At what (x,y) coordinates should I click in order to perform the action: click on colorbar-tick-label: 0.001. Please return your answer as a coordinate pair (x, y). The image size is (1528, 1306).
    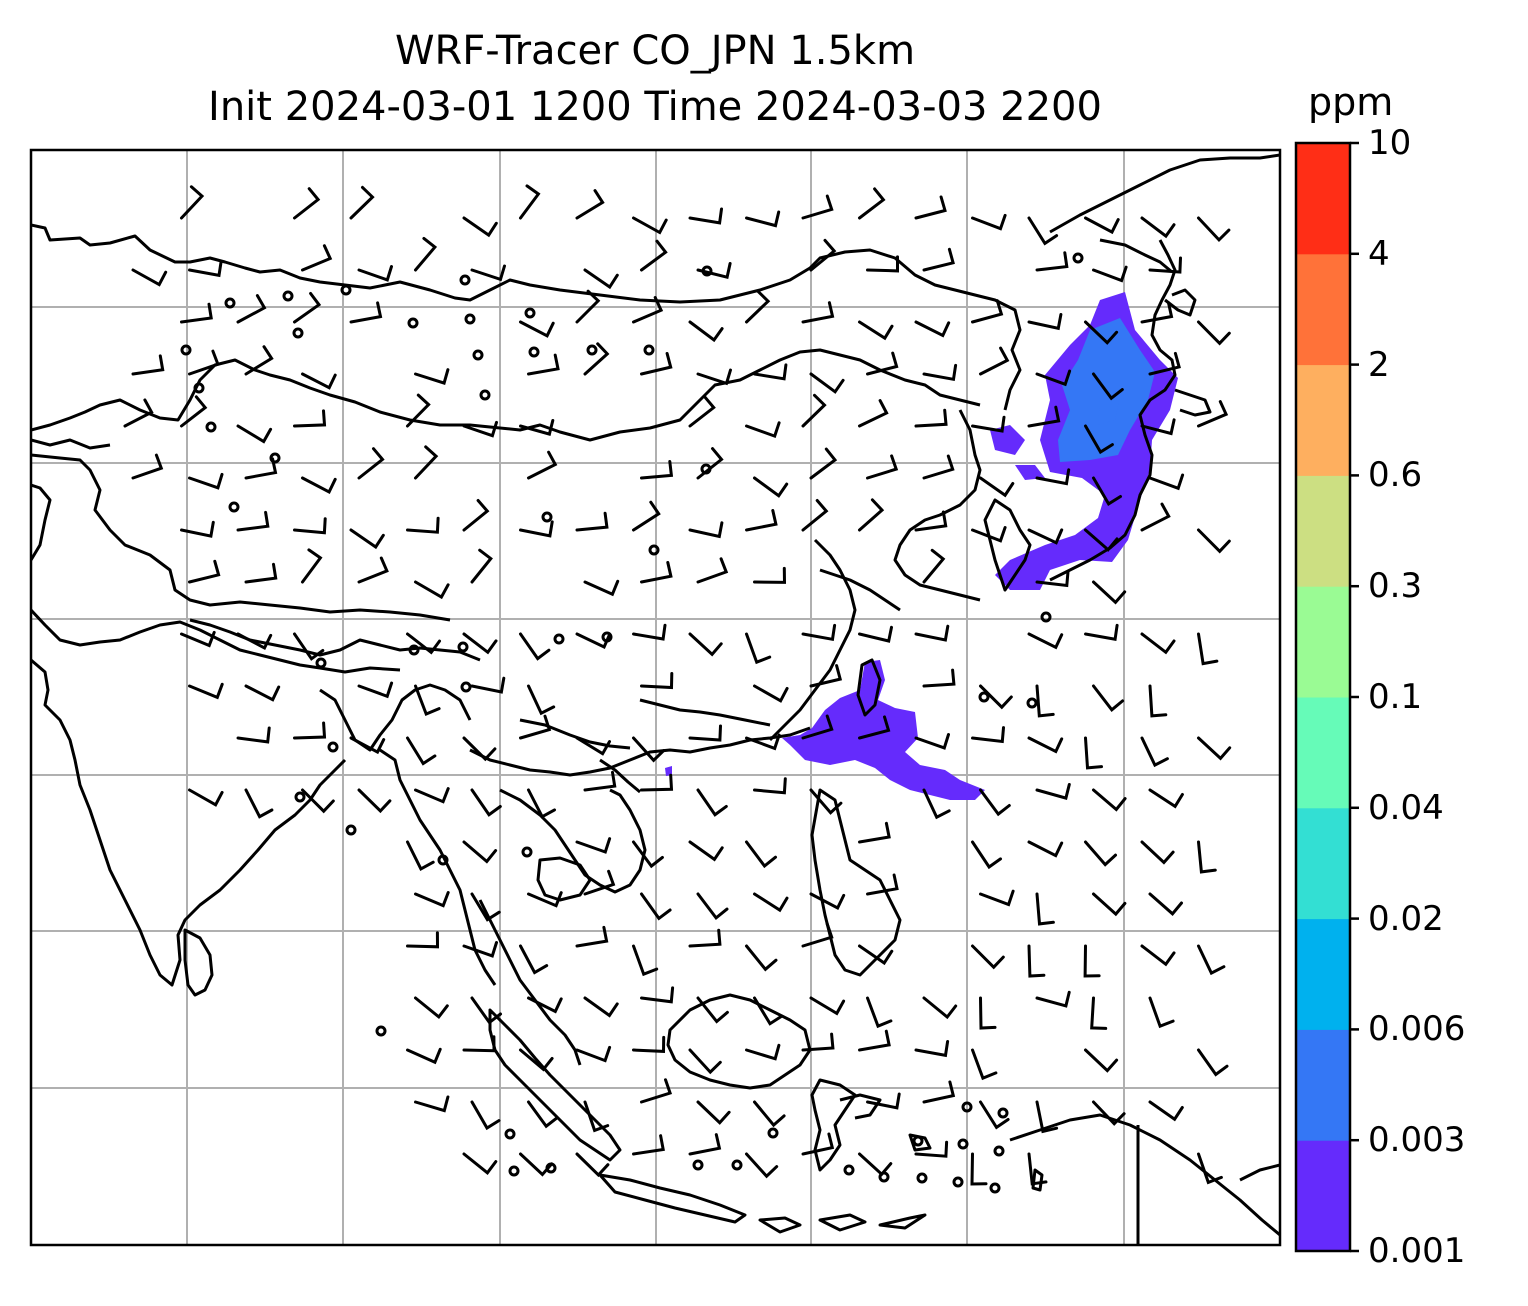
    Looking at the image, I should click on (1417, 1251).